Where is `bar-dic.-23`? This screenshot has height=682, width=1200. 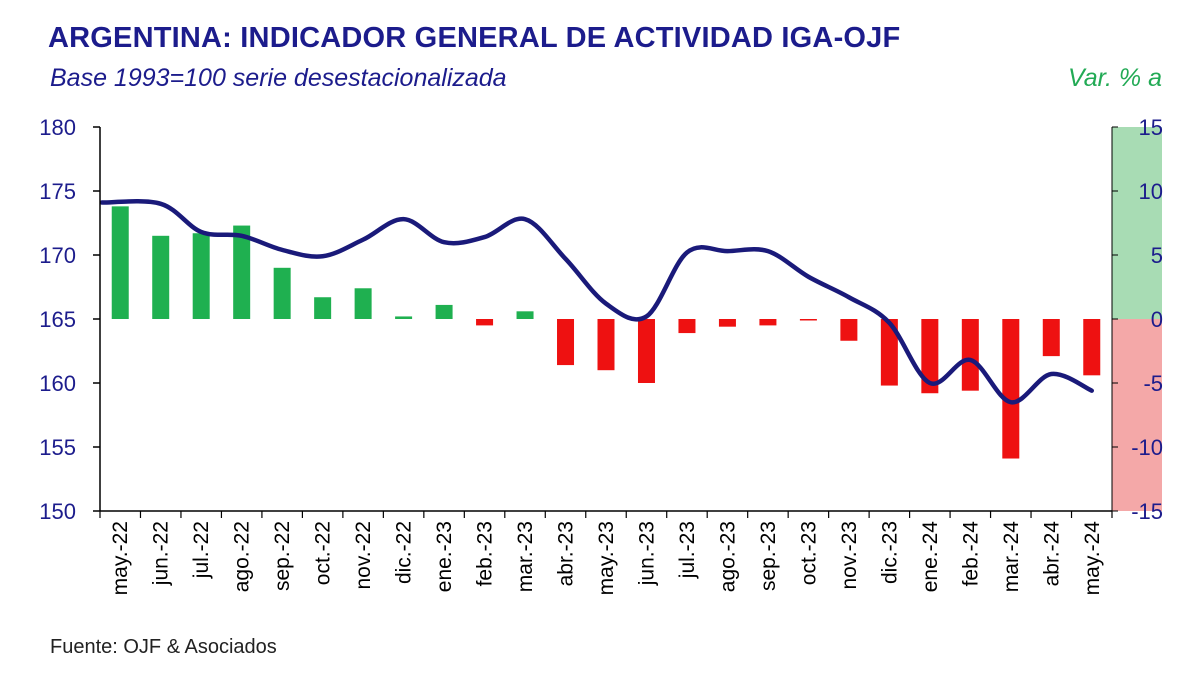 bar-dic.-23 is located at coordinates (889, 352).